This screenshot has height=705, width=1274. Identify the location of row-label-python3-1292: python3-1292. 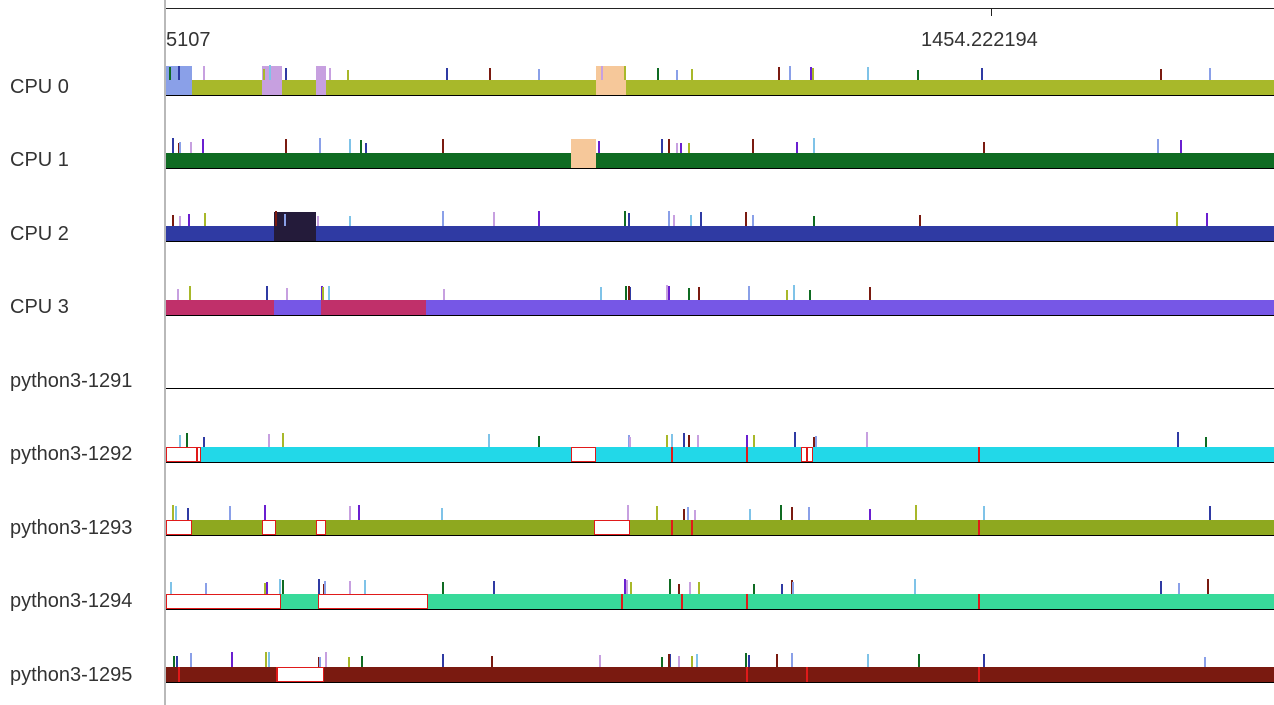
(71, 454).